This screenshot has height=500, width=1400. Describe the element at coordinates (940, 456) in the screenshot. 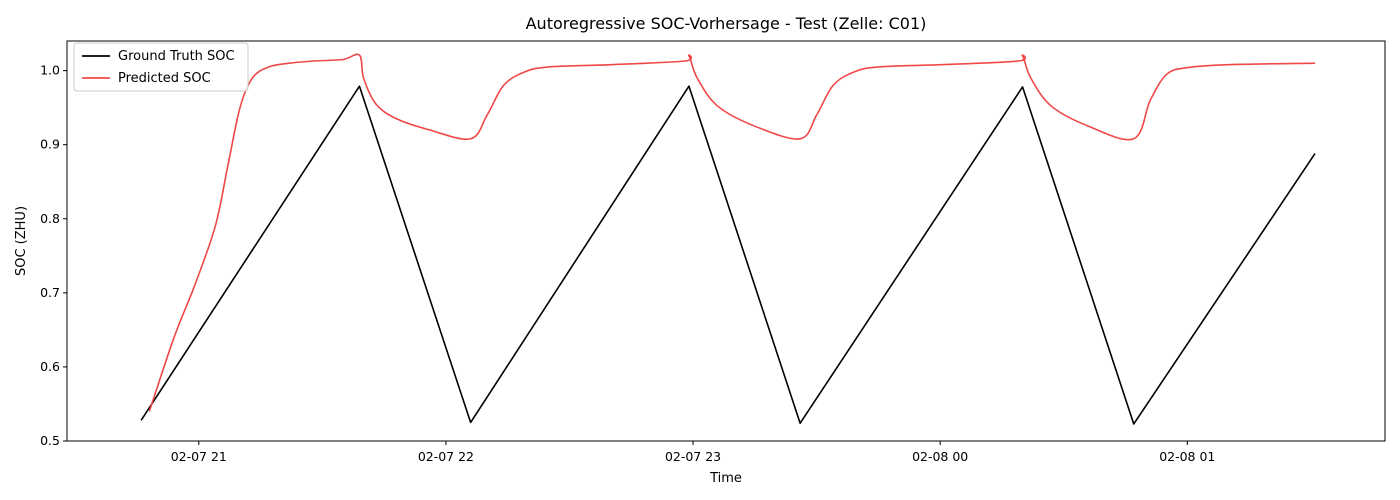

I see `x-tick-label: 02-08 00` at that location.